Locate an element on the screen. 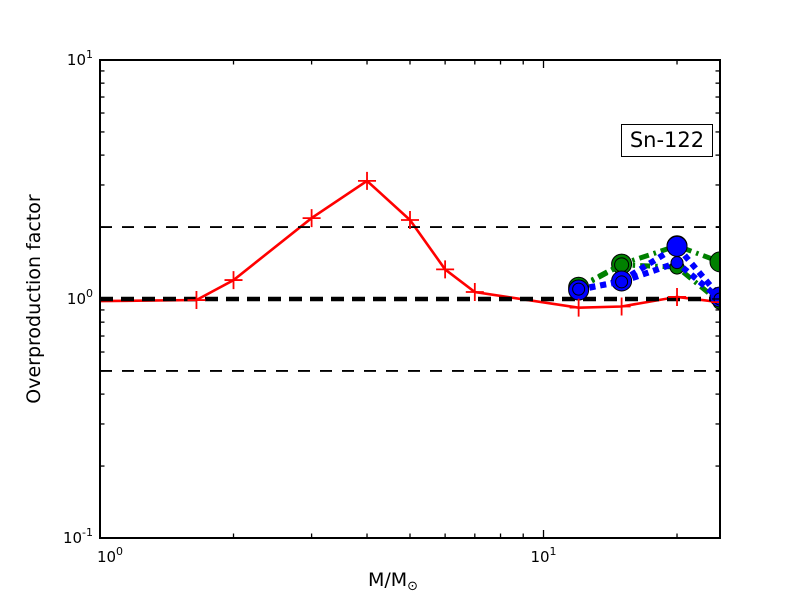 The image size is (800, 600). x-tick-label: 10⁰ is located at coordinates (110, 555).